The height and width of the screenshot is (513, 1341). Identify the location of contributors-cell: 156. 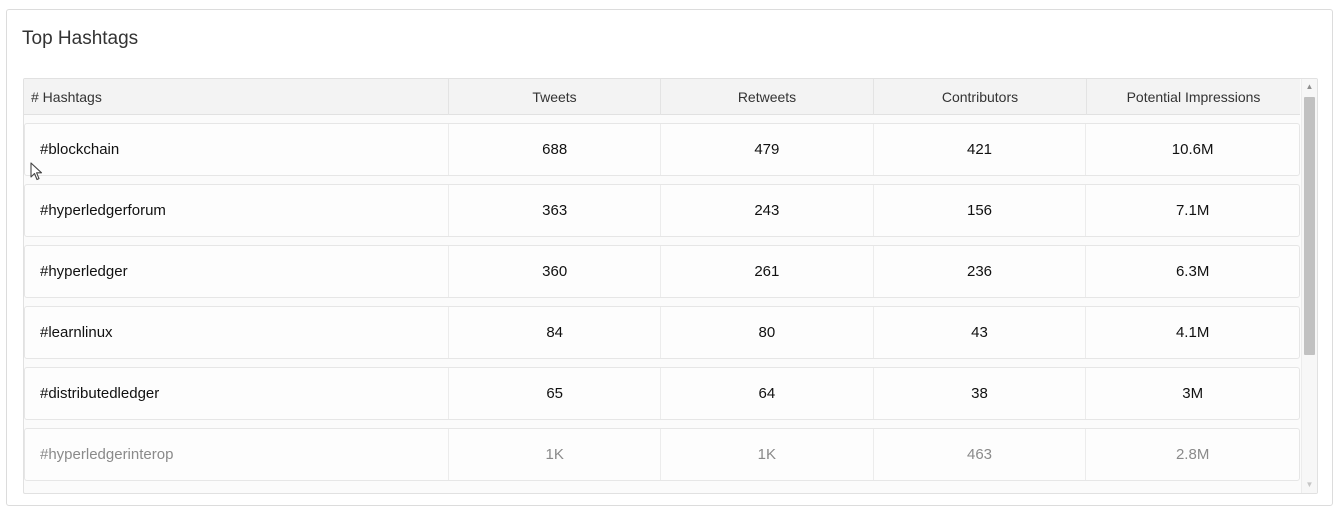
(980, 210).